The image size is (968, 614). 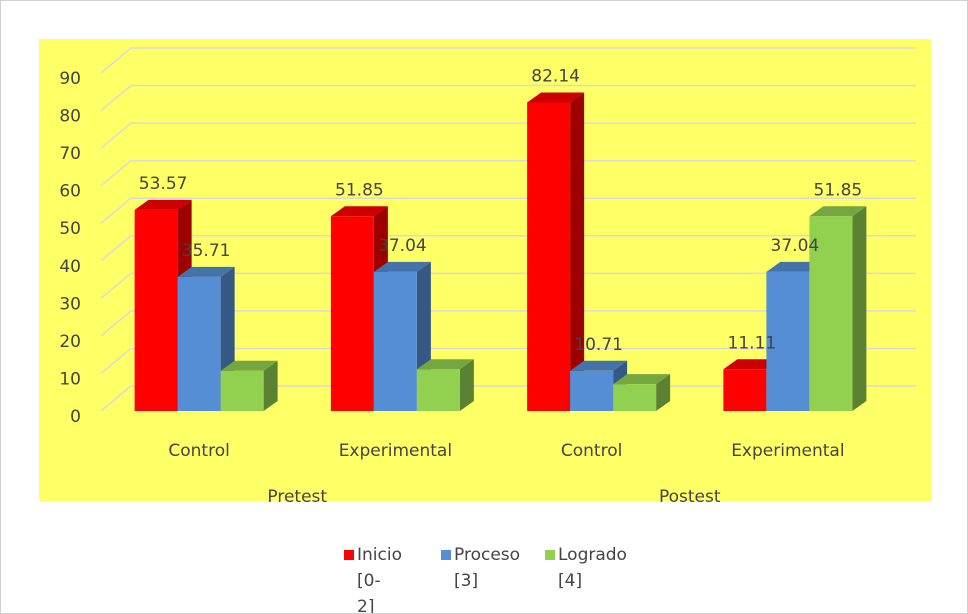 I want to click on y-tick-label: 80, so click(x=70, y=117).